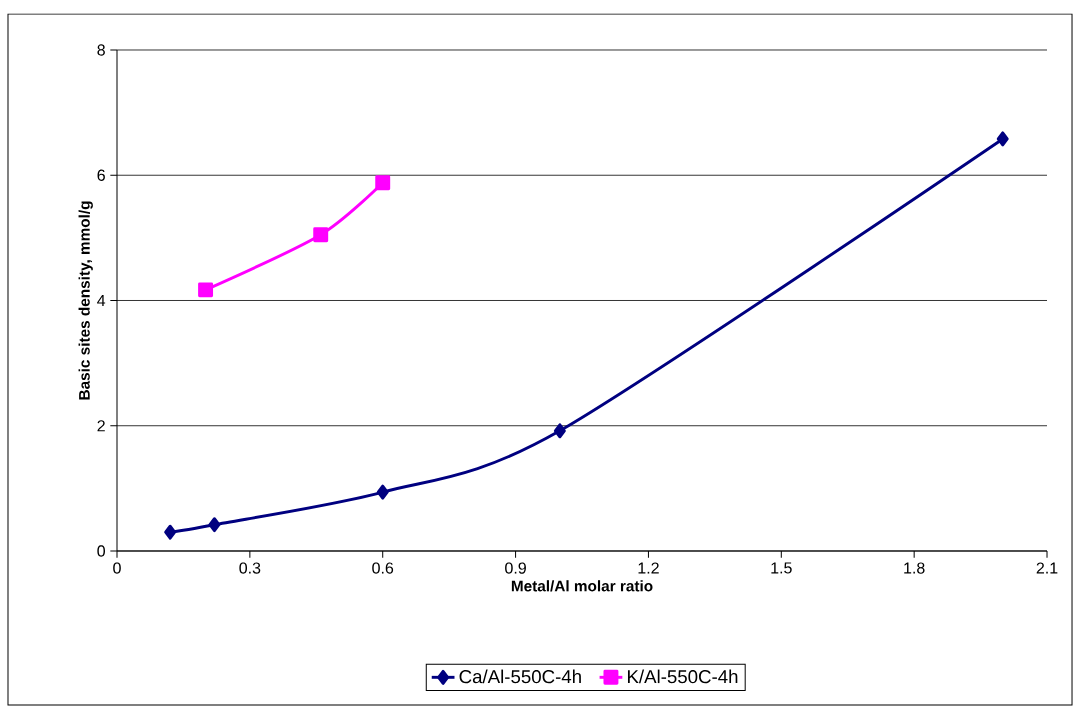 This screenshot has height=706, width=1073. Describe the element at coordinates (520, 676) in the screenshot. I see `legend-label: Ca/Al-550C-4h` at that location.